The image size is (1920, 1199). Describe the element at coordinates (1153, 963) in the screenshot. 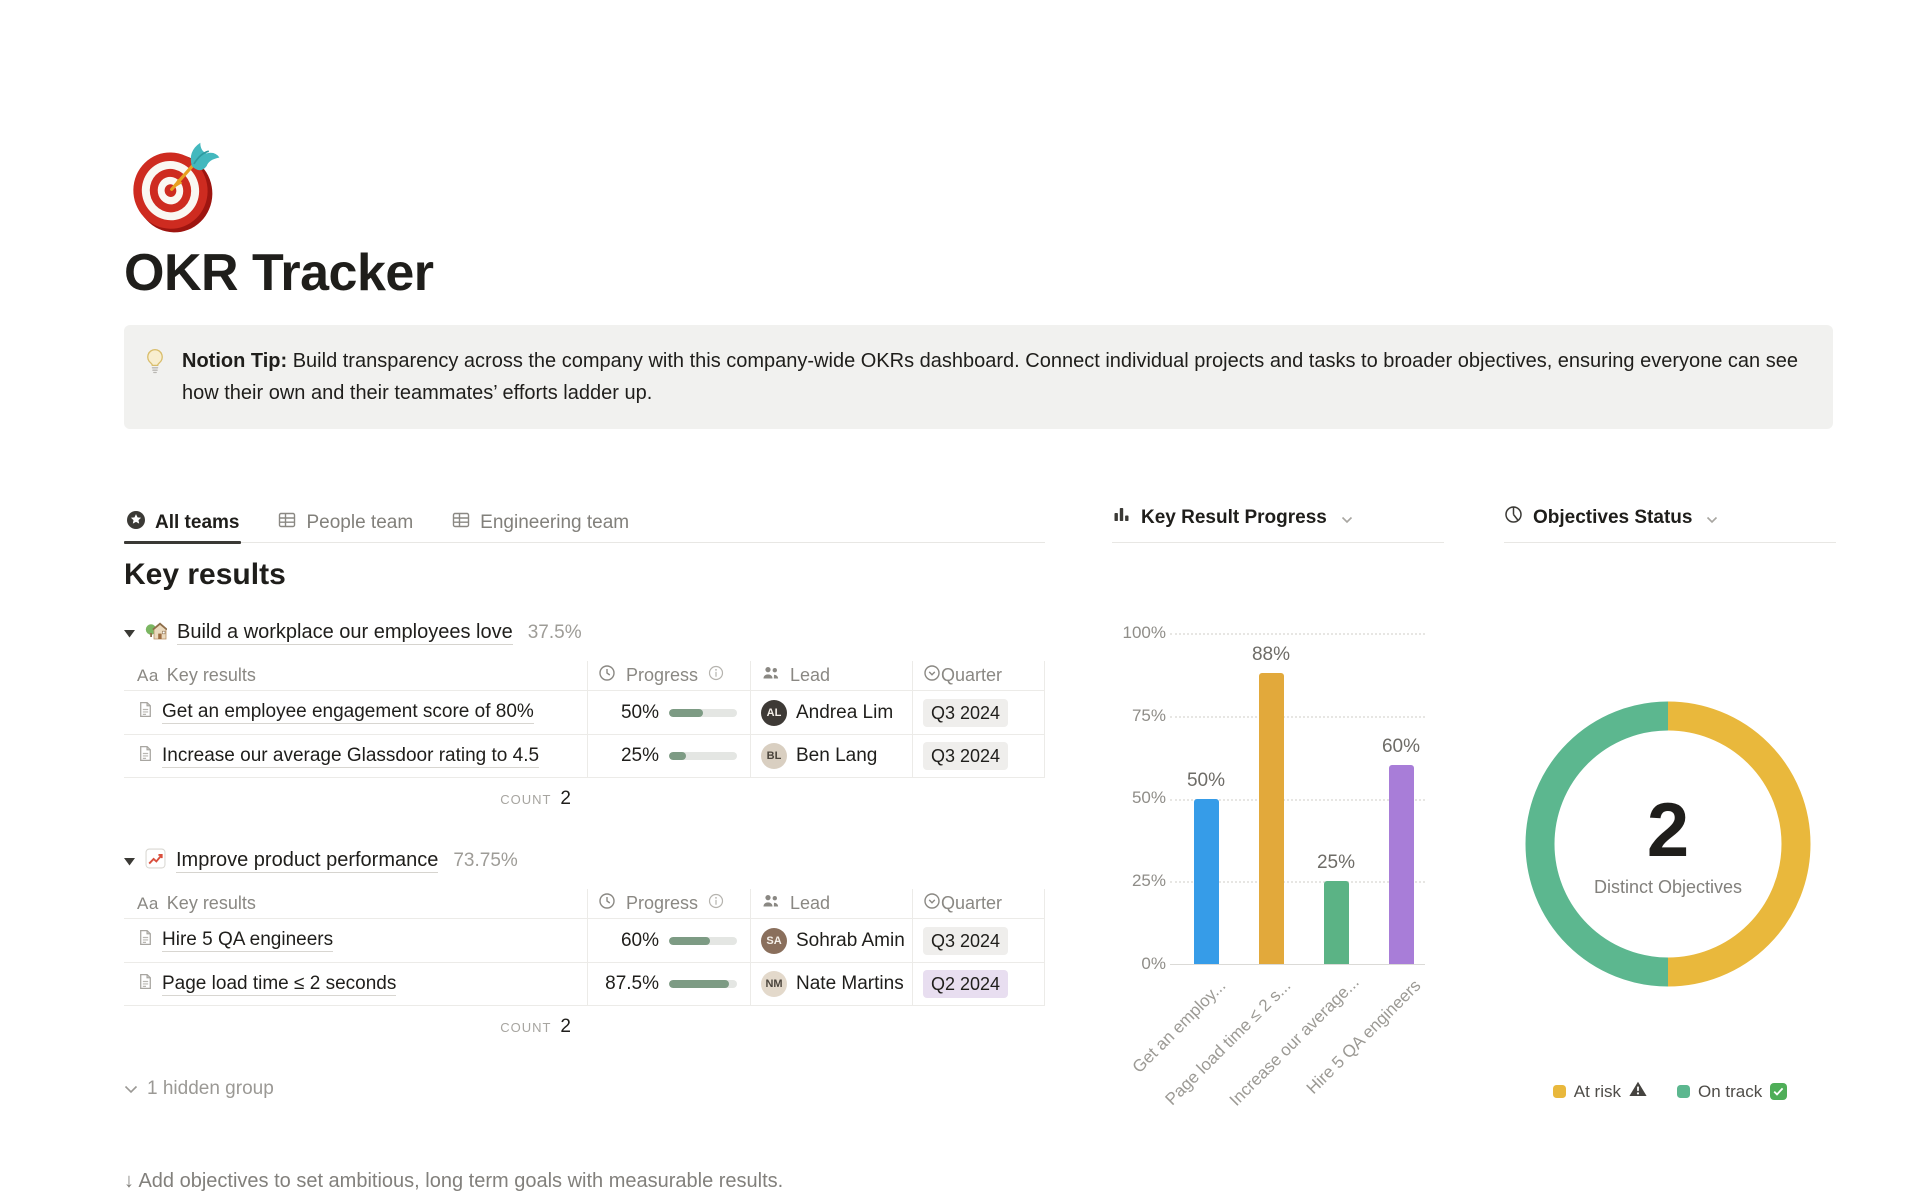

I see `y-tick: 0%` at that location.